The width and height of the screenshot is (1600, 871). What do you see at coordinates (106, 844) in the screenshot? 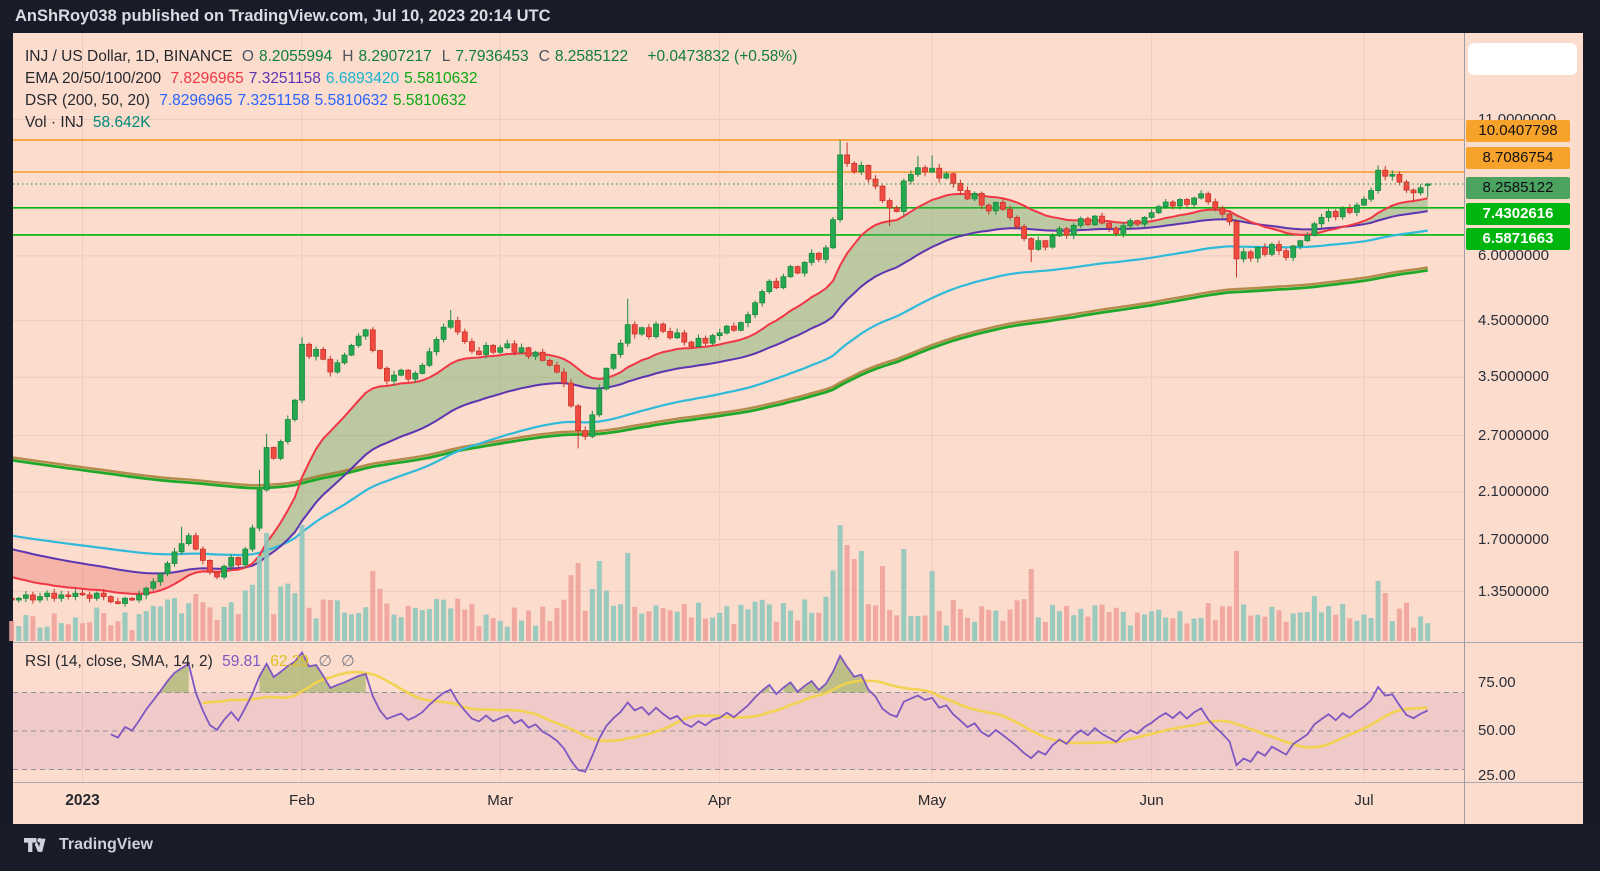
I see `tradingview-brand-text: TradingView` at bounding box center [106, 844].